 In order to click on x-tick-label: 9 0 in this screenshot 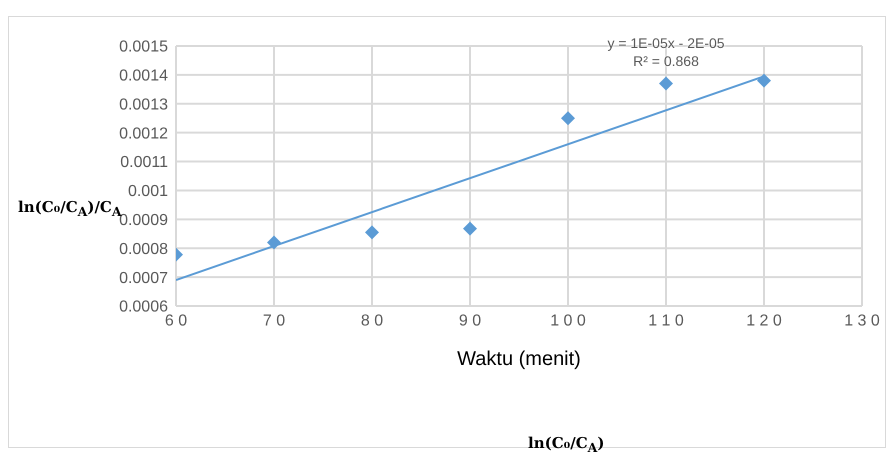, I will do `click(470, 321)`.